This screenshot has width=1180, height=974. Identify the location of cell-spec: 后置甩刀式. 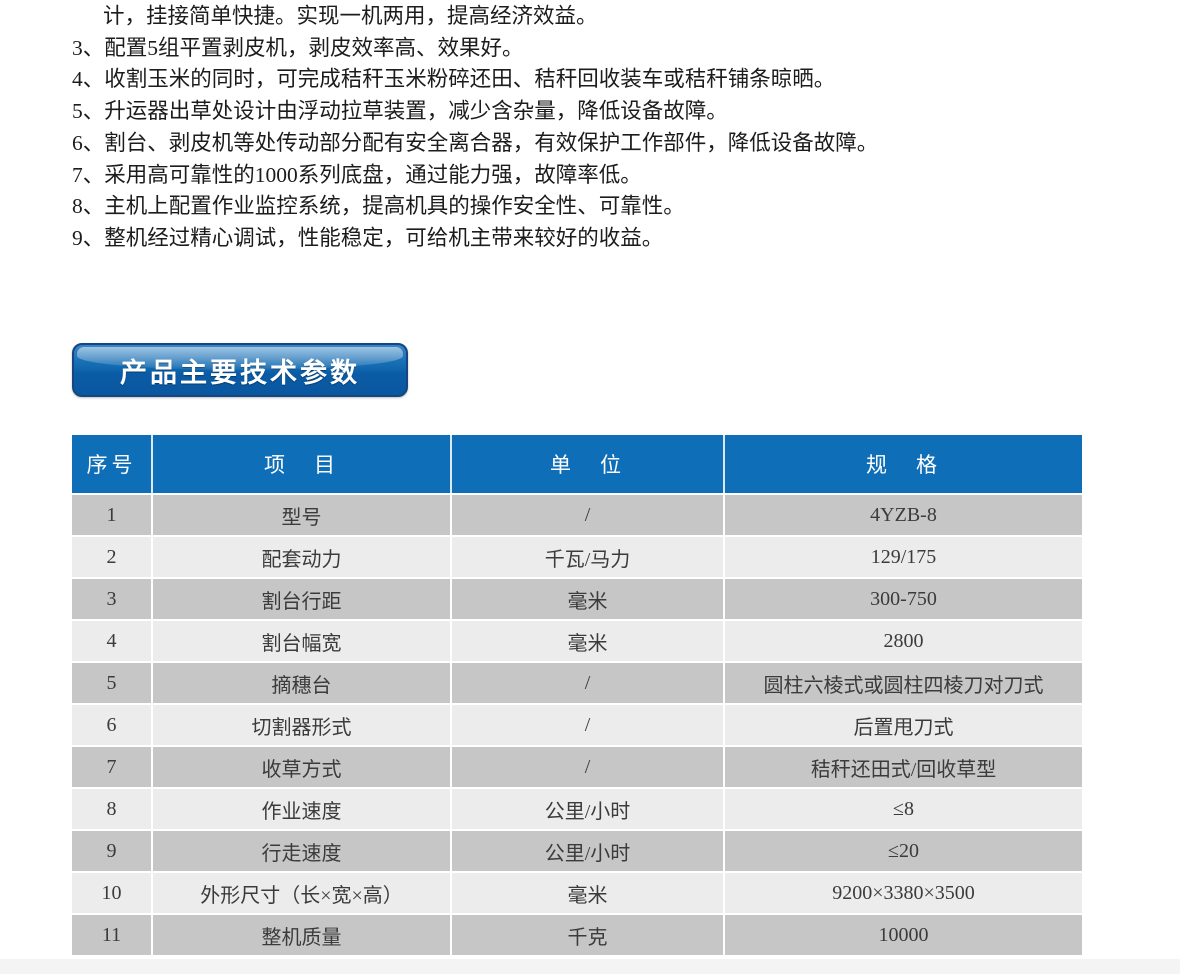
(903, 727).